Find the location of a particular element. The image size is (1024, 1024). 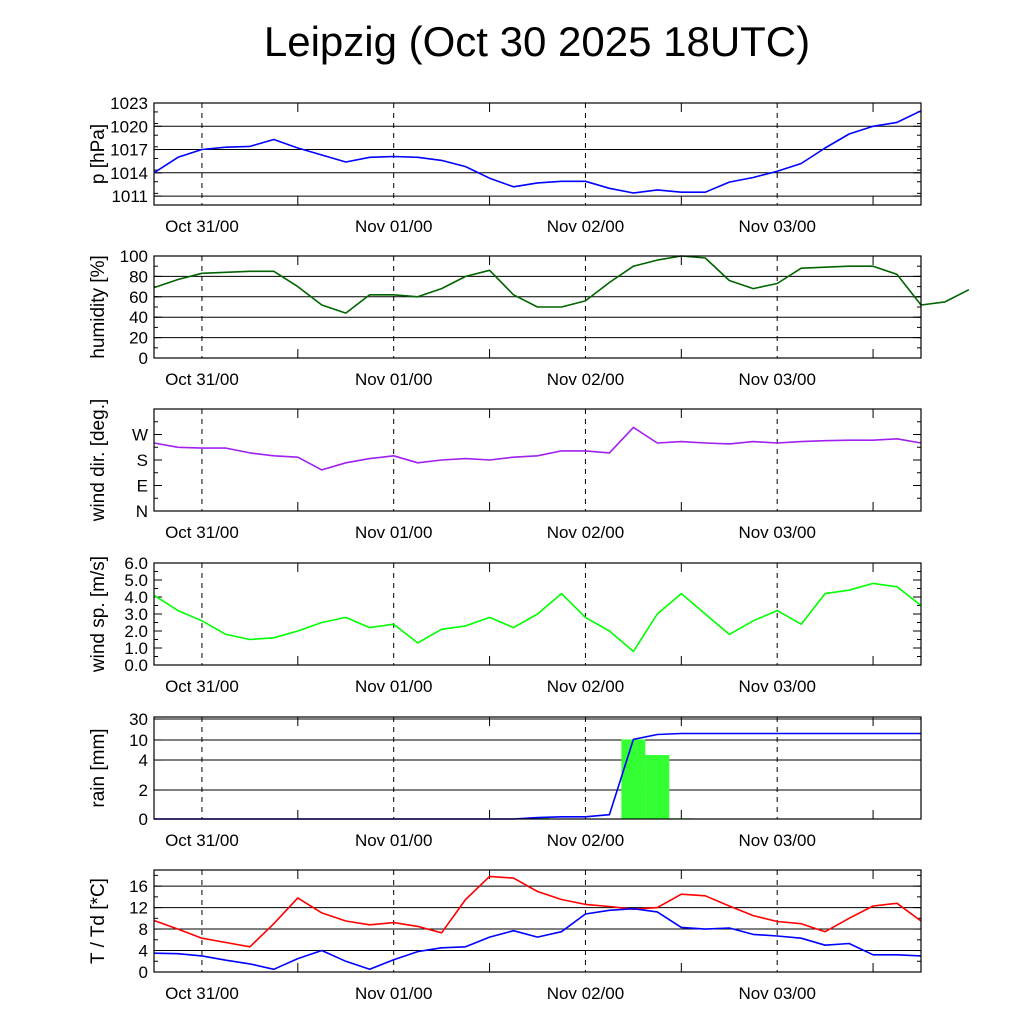

y-tick-label: 16 is located at coordinates (138, 886).